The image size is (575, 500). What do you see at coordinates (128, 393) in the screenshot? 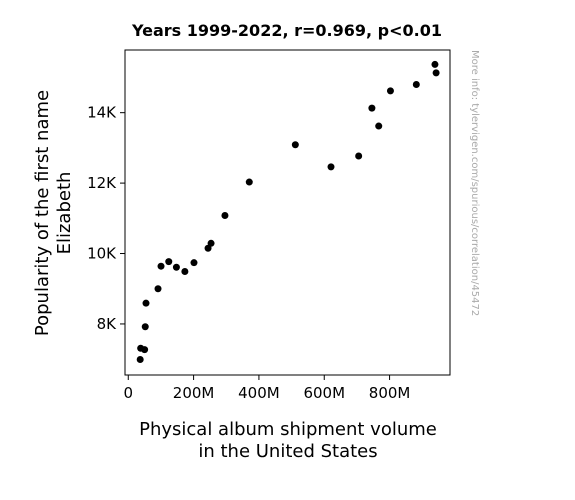
I see `x-tick-label: 0` at bounding box center [128, 393].